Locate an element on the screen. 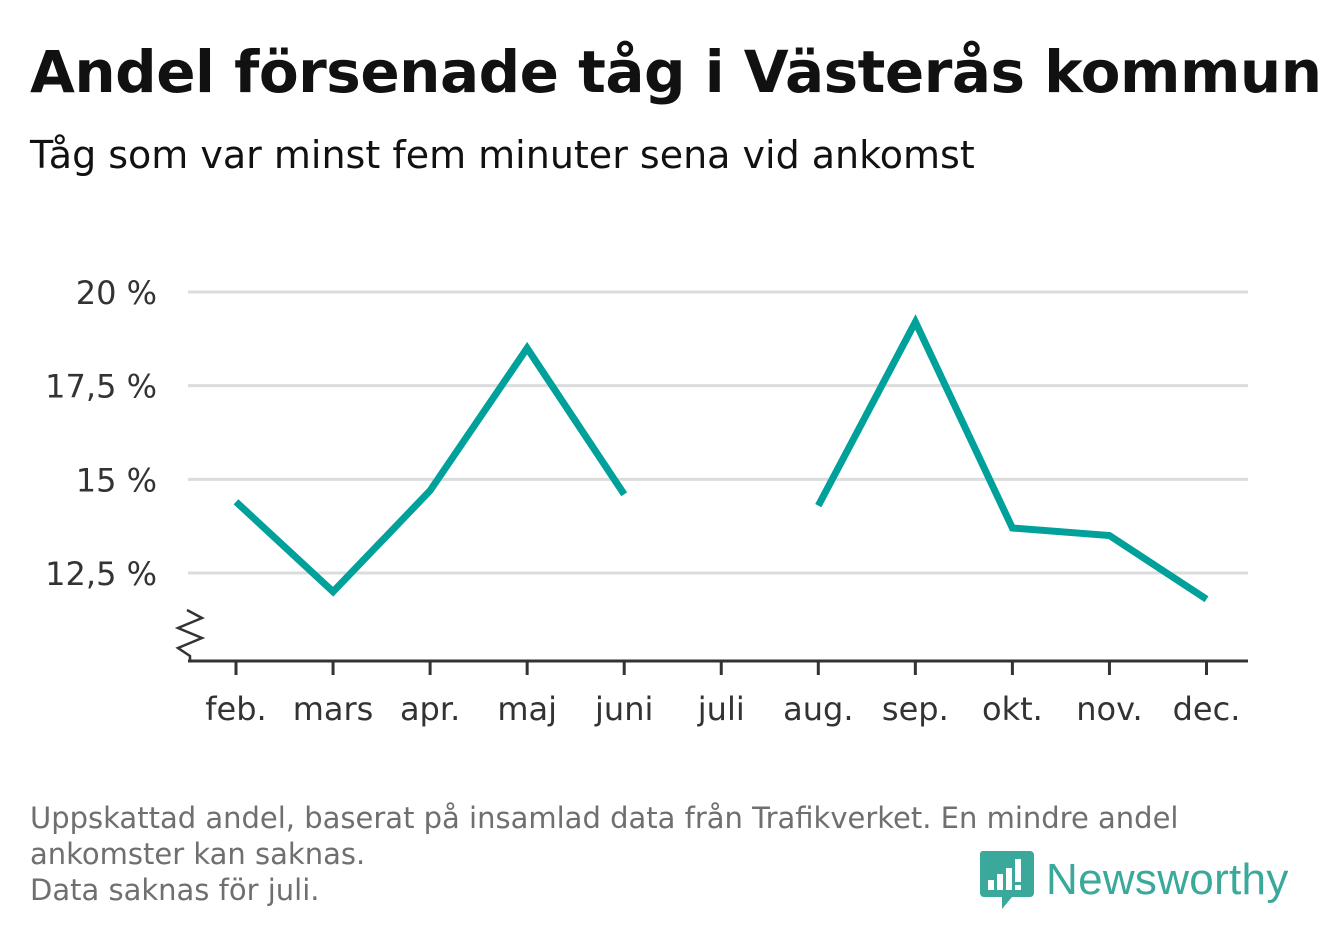 The width and height of the screenshot is (1322, 939). x-tick-label: juli is located at coordinates (721, 709).